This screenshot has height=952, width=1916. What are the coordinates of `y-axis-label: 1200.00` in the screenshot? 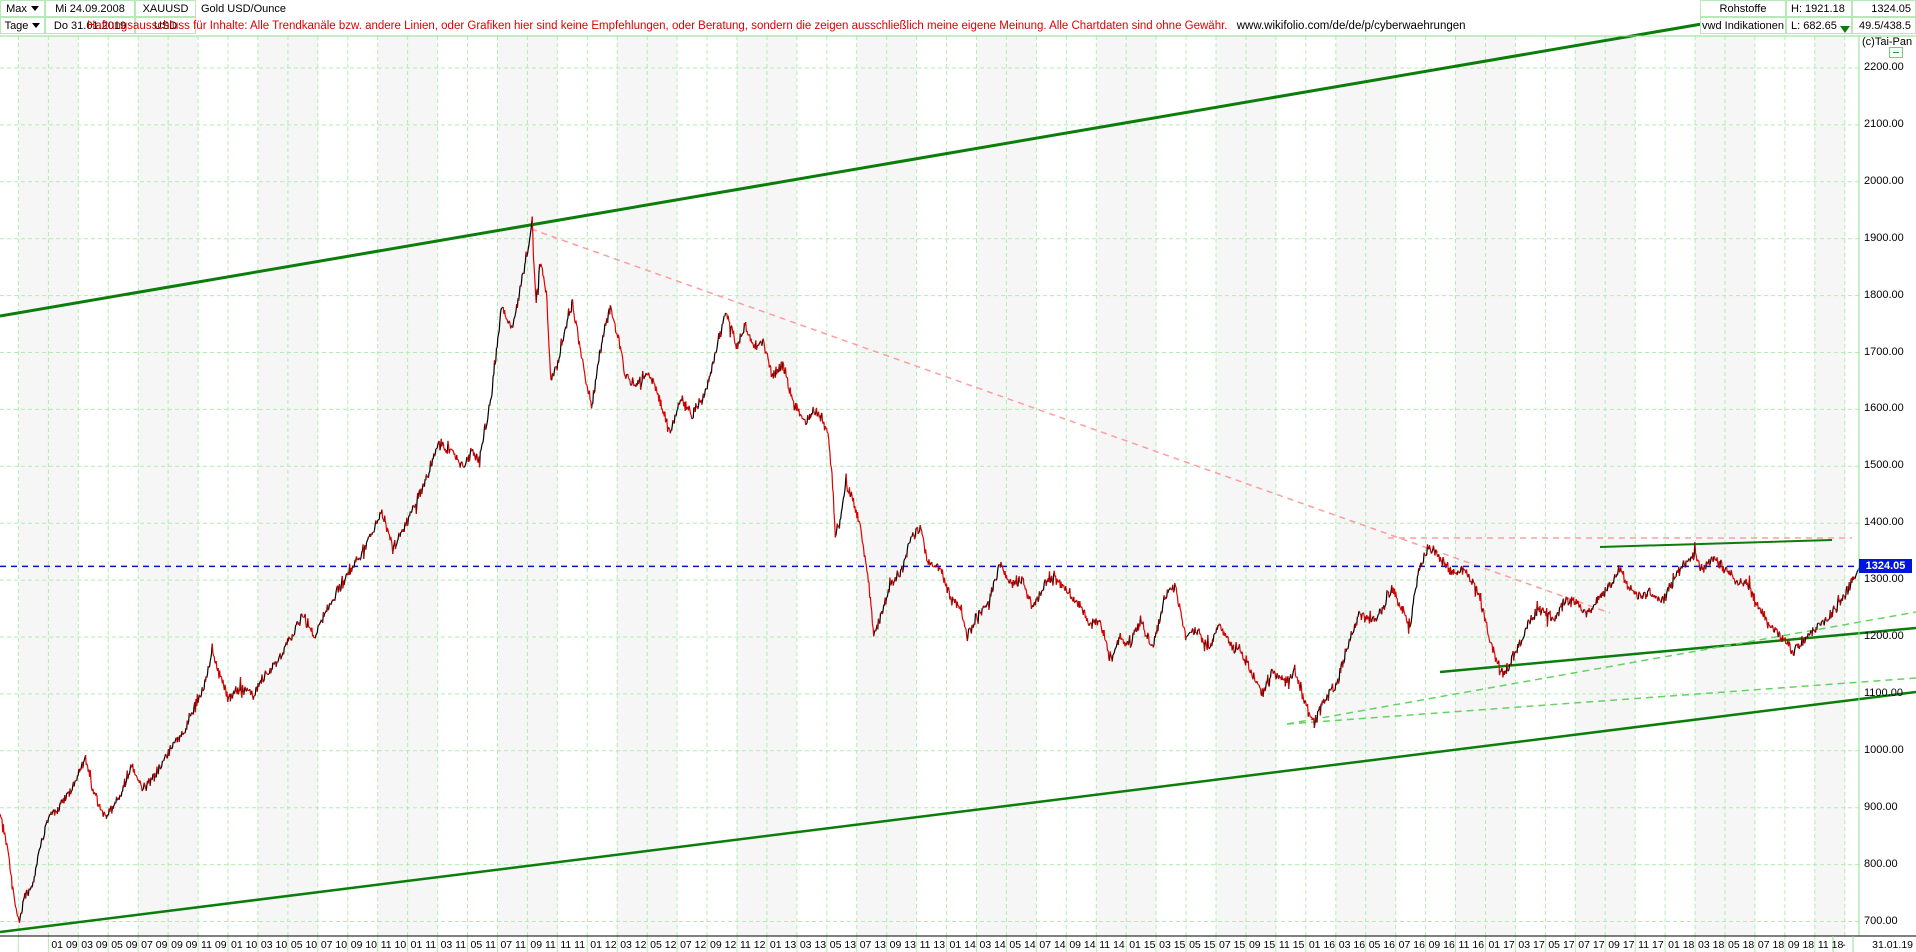 It's located at (1884, 636).